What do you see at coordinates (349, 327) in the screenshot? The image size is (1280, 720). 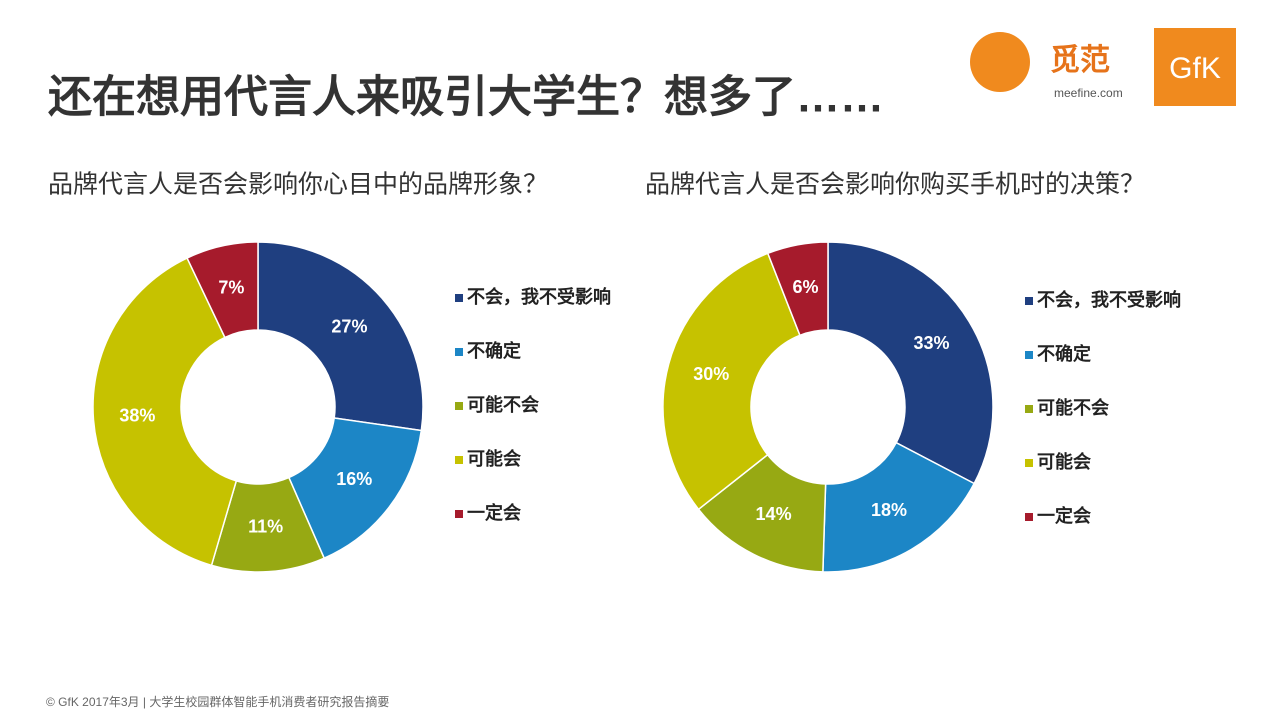 I see `data-label: 27%` at bounding box center [349, 327].